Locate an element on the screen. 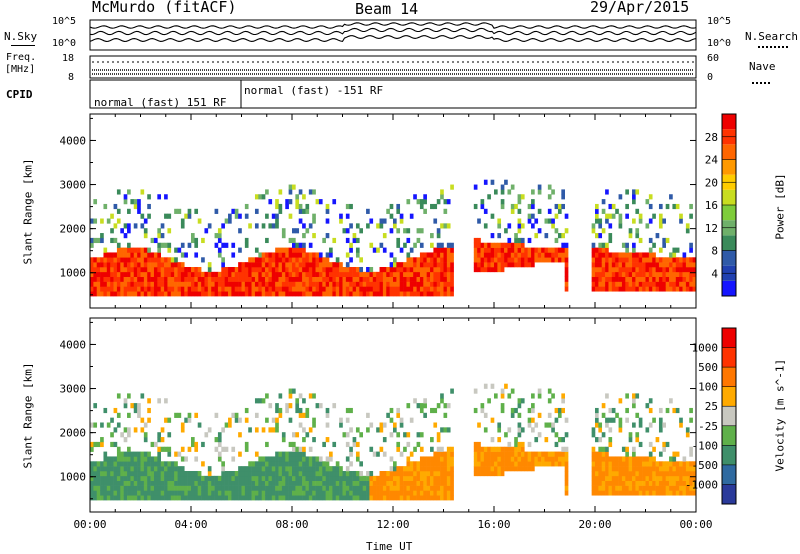 The image size is (800, 554). noise-trace is located at coordinates (393, 25).